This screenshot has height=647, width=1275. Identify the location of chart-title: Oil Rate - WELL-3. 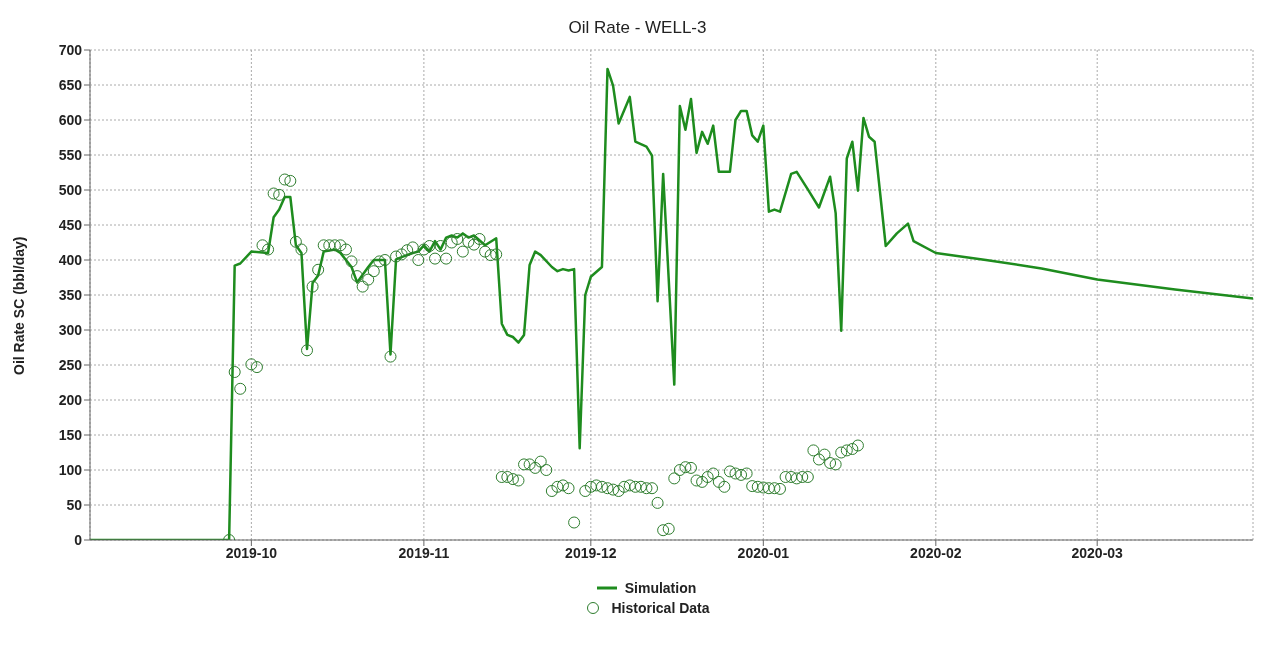
(637, 28).